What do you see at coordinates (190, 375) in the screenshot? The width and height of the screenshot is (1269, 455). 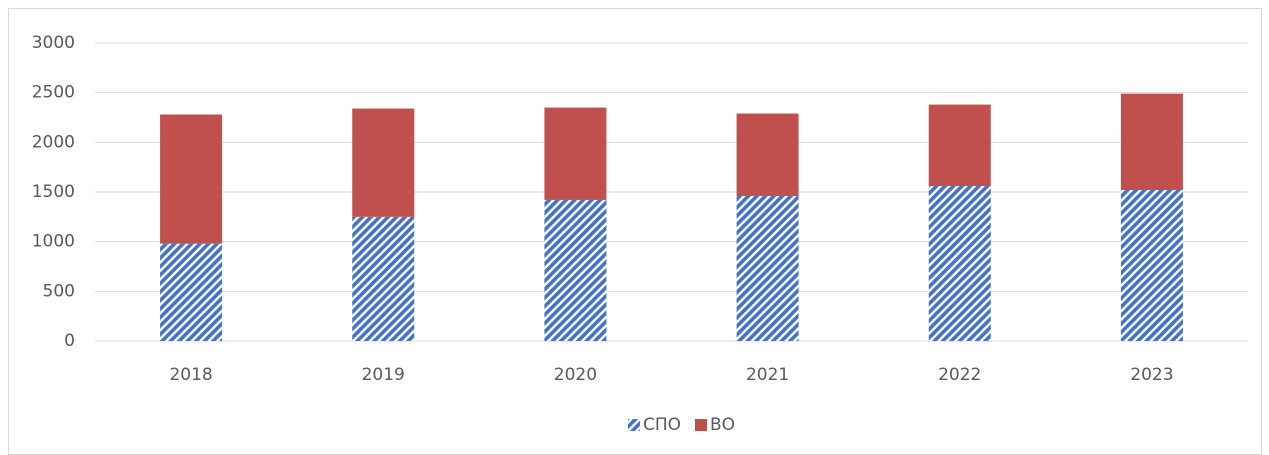 I see `x-tick-label: 2018` at bounding box center [190, 375].